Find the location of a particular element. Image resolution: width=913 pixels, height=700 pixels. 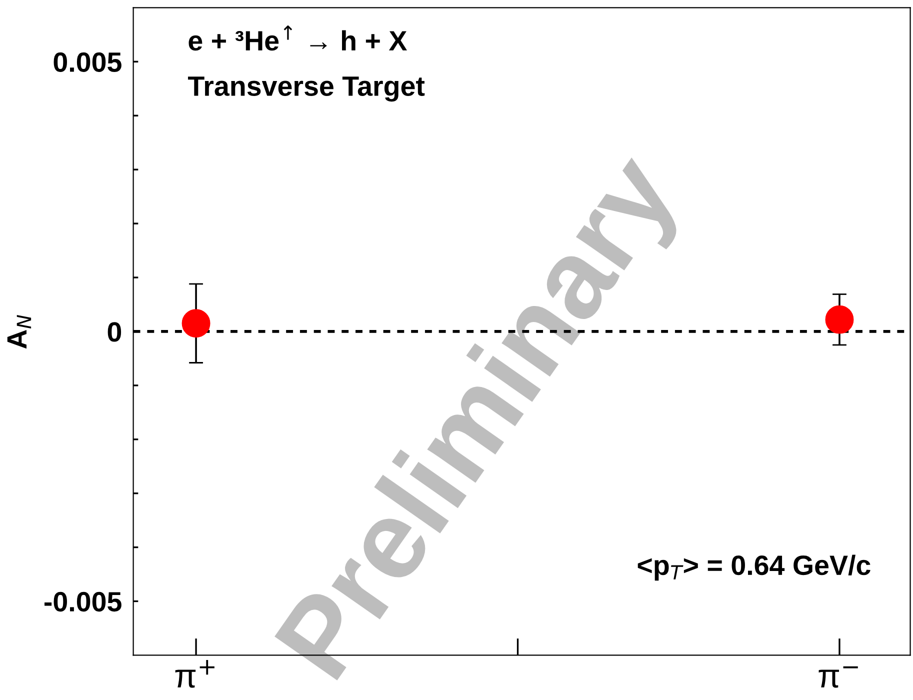

annotation: Transverse Target is located at coordinates (306, 89).